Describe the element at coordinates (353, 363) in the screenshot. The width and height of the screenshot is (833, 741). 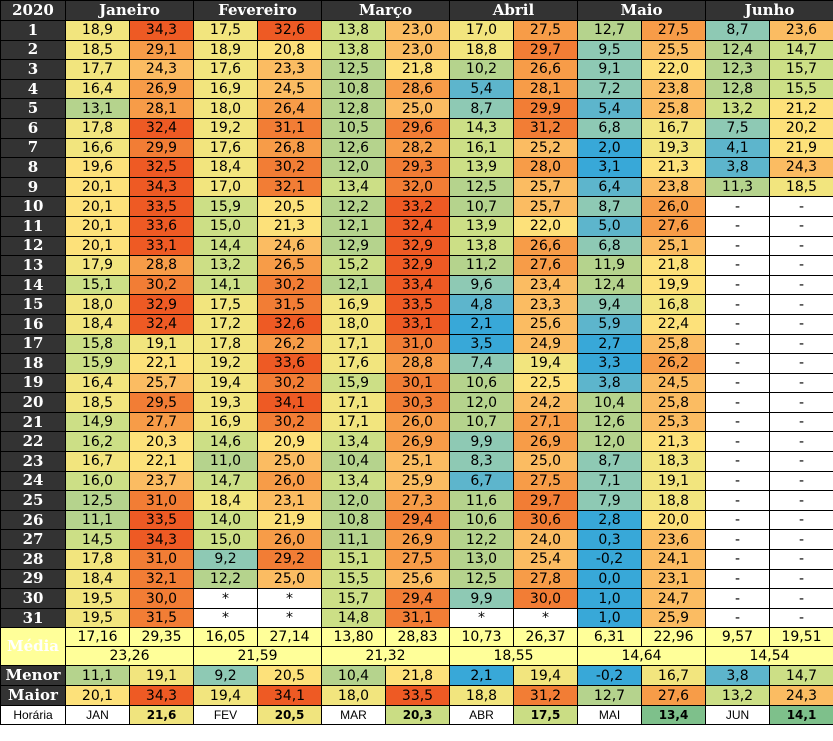
I see `min-temp-cell: 17,6` at that location.